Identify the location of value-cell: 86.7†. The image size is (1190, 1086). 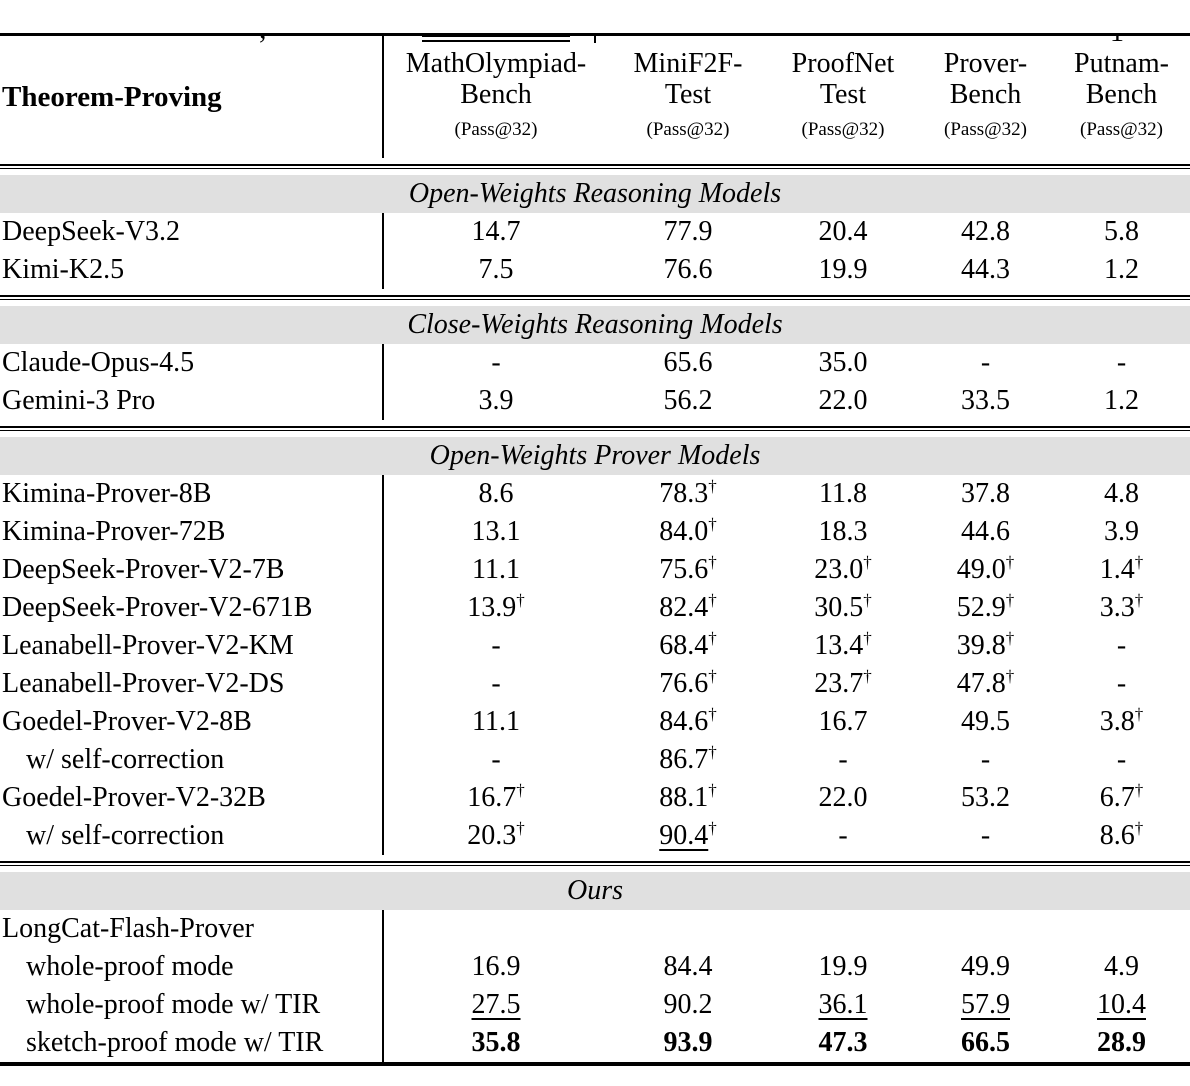
(688, 760).